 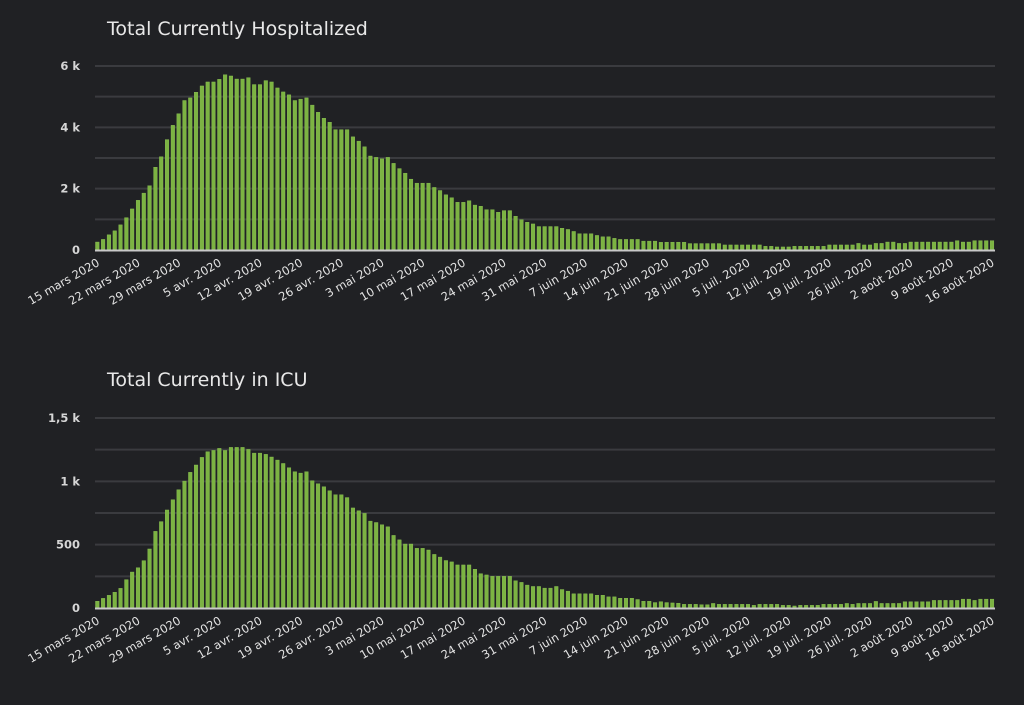 What do you see at coordinates (70, 189) in the screenshot?
I see `y-tick-label: 2 k` at bounding box center [70, 189].